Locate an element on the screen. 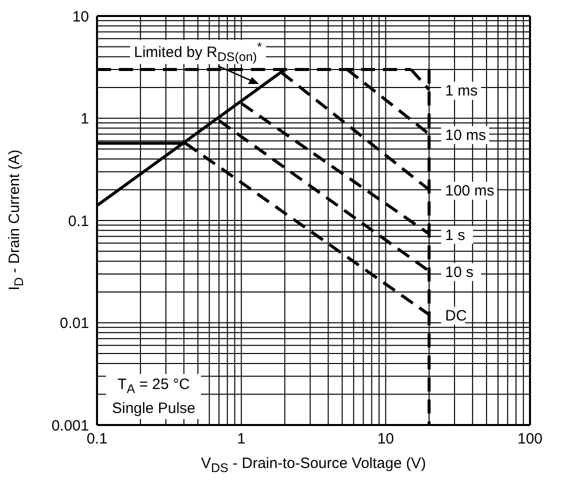 The height and width of the screenshot is (488, 588). y-tick-label: 0.001 is located at coordinates (70, 425).